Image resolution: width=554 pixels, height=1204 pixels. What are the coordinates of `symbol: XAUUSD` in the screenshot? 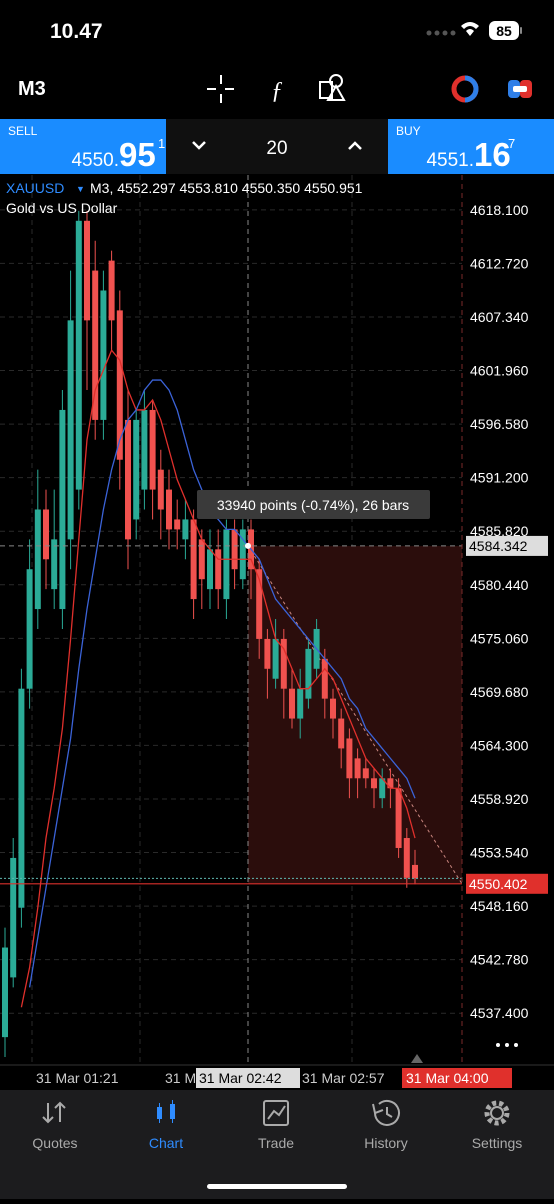 It's located at (35, 188).